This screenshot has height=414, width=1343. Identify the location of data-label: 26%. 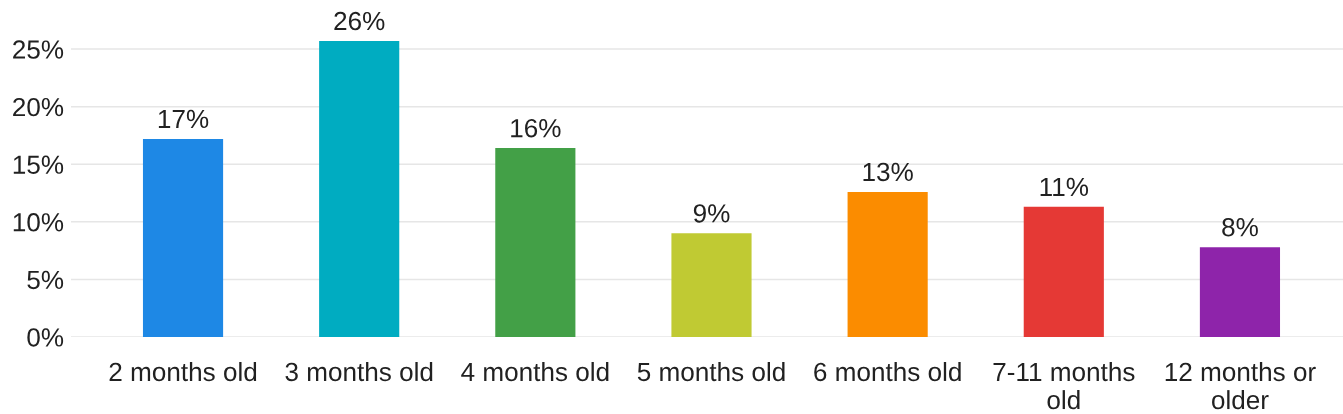
(359, 21).